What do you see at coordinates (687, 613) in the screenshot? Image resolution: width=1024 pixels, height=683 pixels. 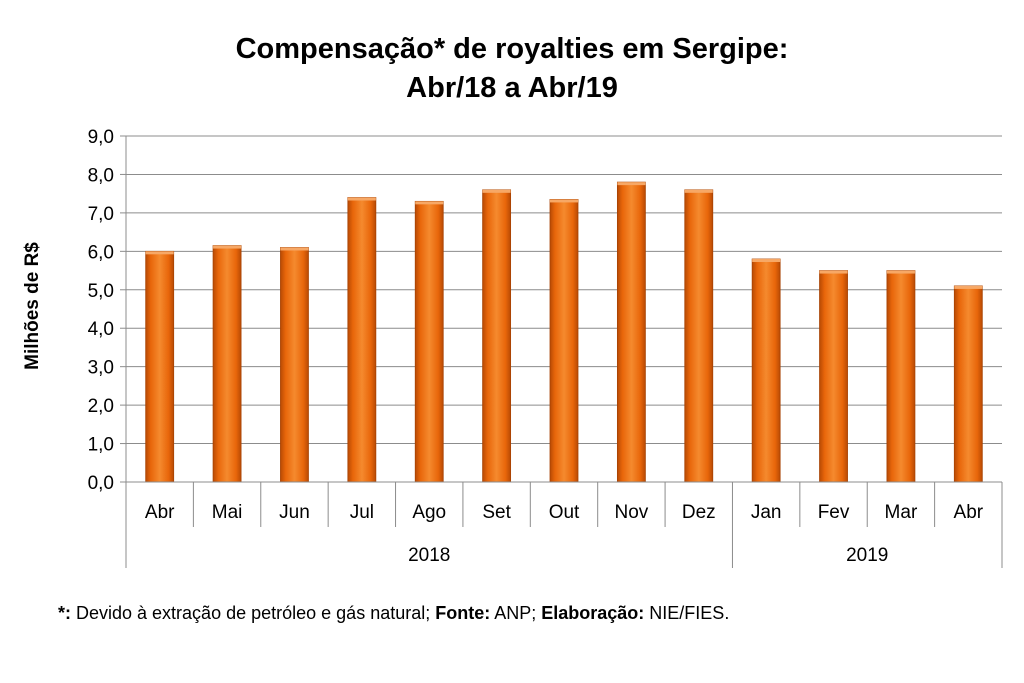 I see `footnote-author-text: NIE/FIES.` at bounding box center [687, 613].